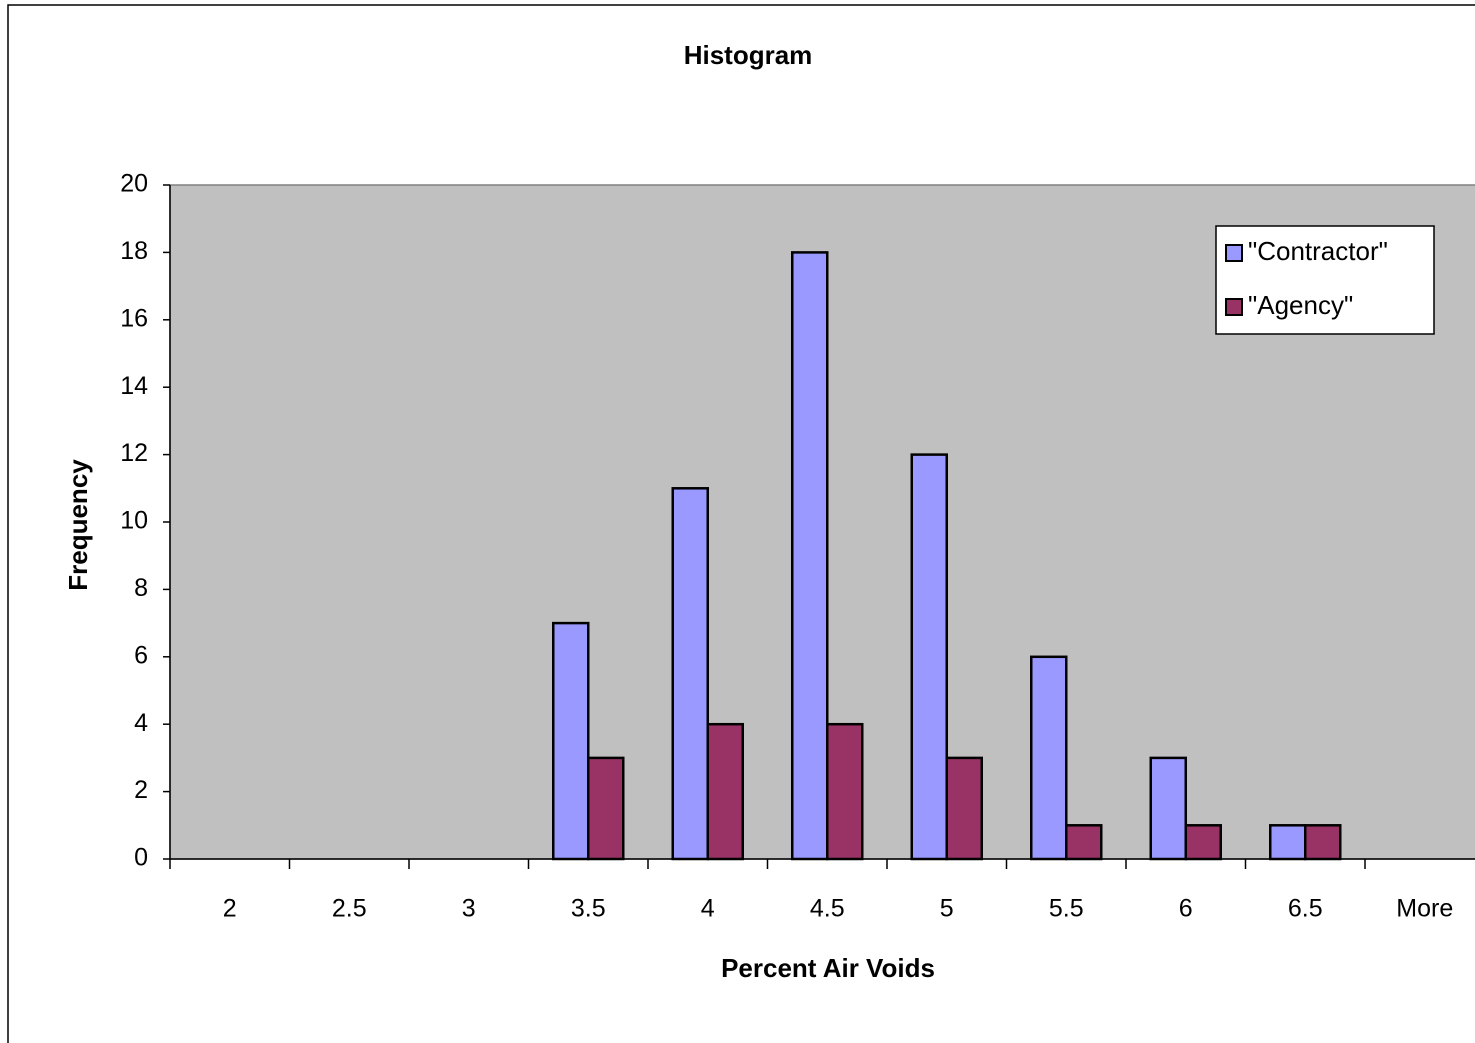 The width and height of the screenshot is (1475, 1043). What do you see at coordinates (141, 723) in the screenshot?
I see `y-tick-label: 4` at bounding box center [141, 723].